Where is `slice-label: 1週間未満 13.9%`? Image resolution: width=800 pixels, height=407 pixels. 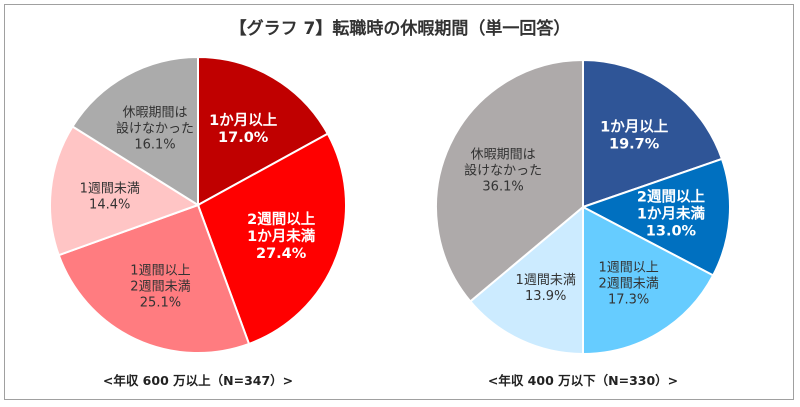
slice-label: 1週間未満 13.9% is located at coordinates (546, 288).